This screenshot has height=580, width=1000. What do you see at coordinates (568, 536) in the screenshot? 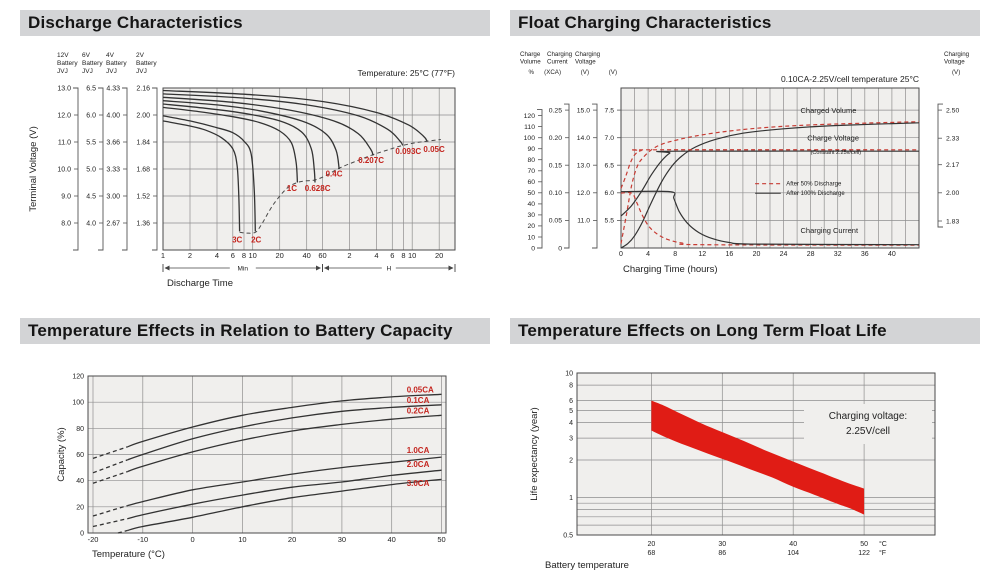
I see `y-tick-label: 0.5` at bounding box center [568, 536].